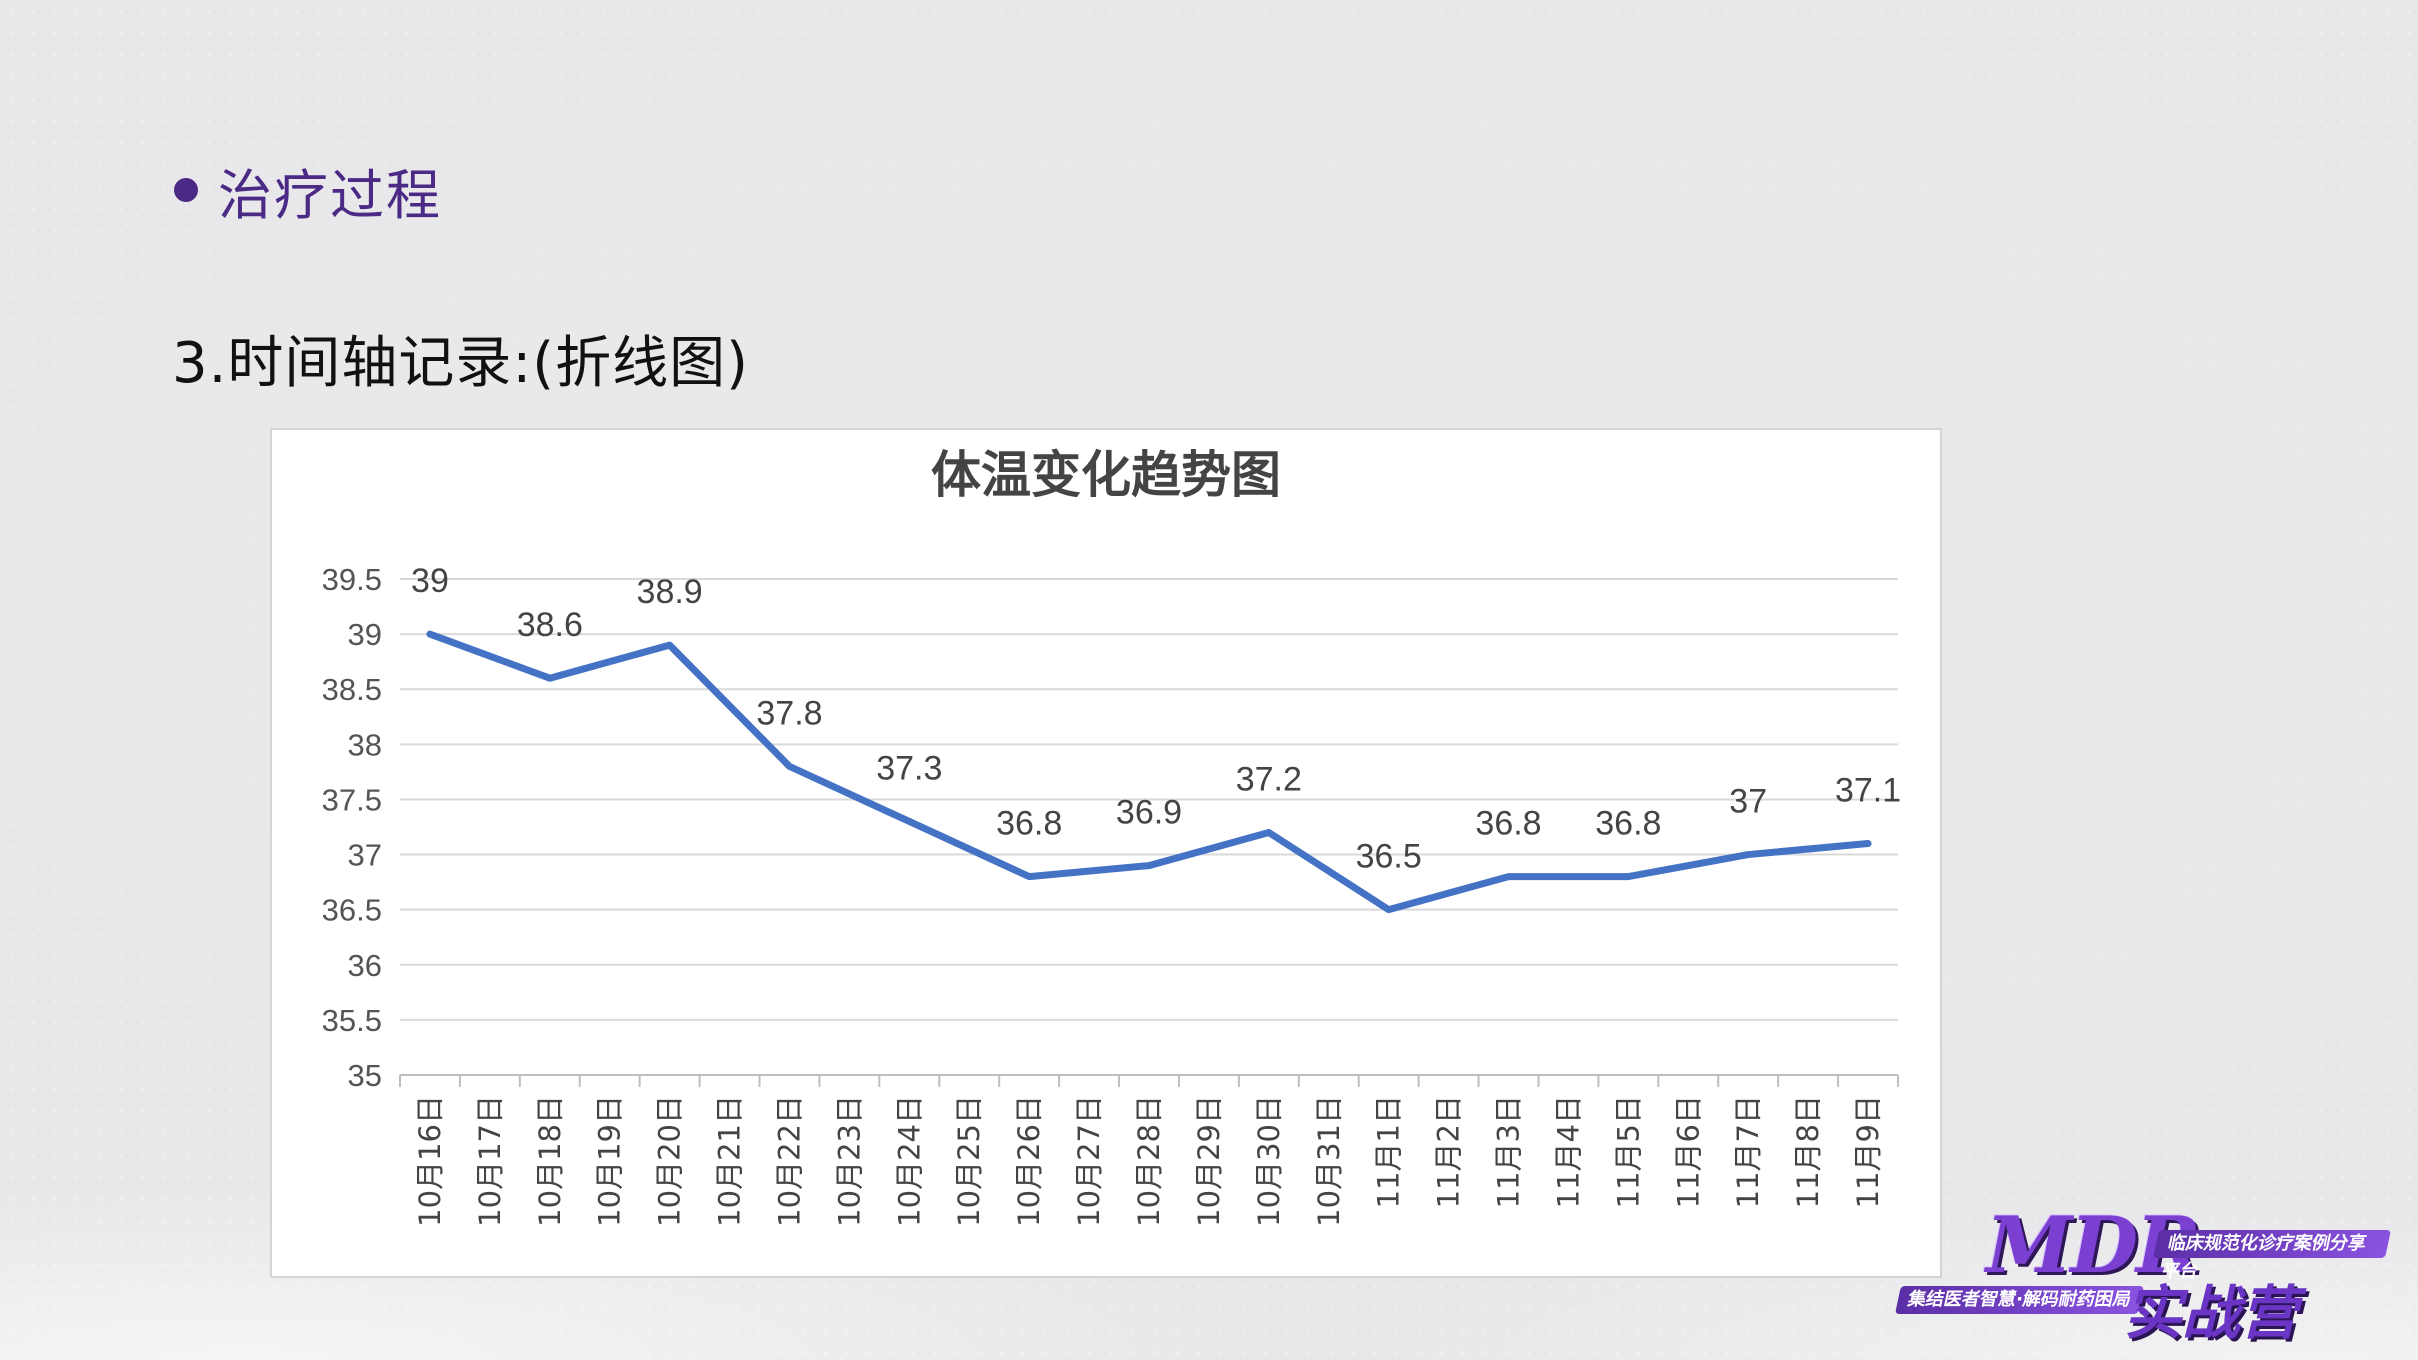 This screenshot has height=1360, width=2418. I want to click on chart-title: 体温变化趋势图, so click(1106, 474).